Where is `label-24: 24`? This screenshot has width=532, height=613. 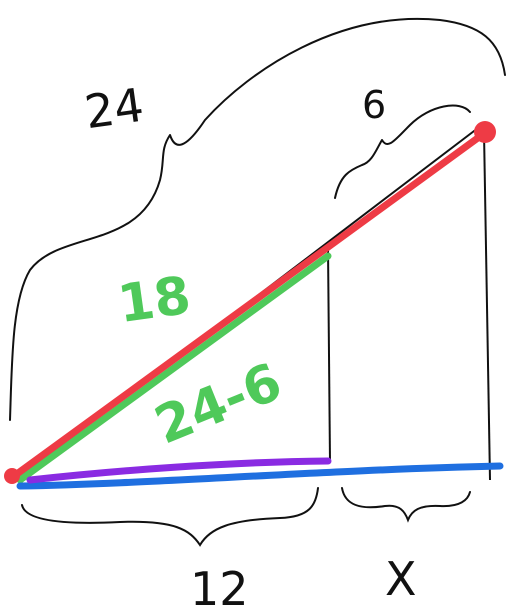 label-24: 24 is located at coordinates (113, 109).